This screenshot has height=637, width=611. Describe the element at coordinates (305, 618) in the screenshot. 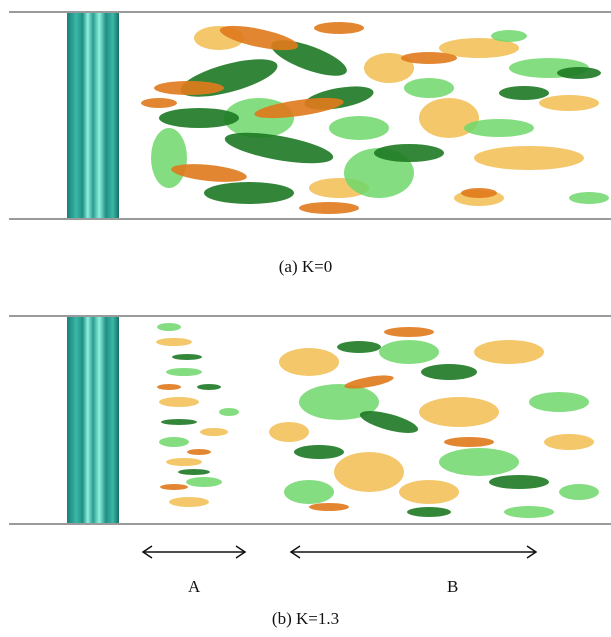

I see `caption-panel-b: (b) K=1.3` at that location.